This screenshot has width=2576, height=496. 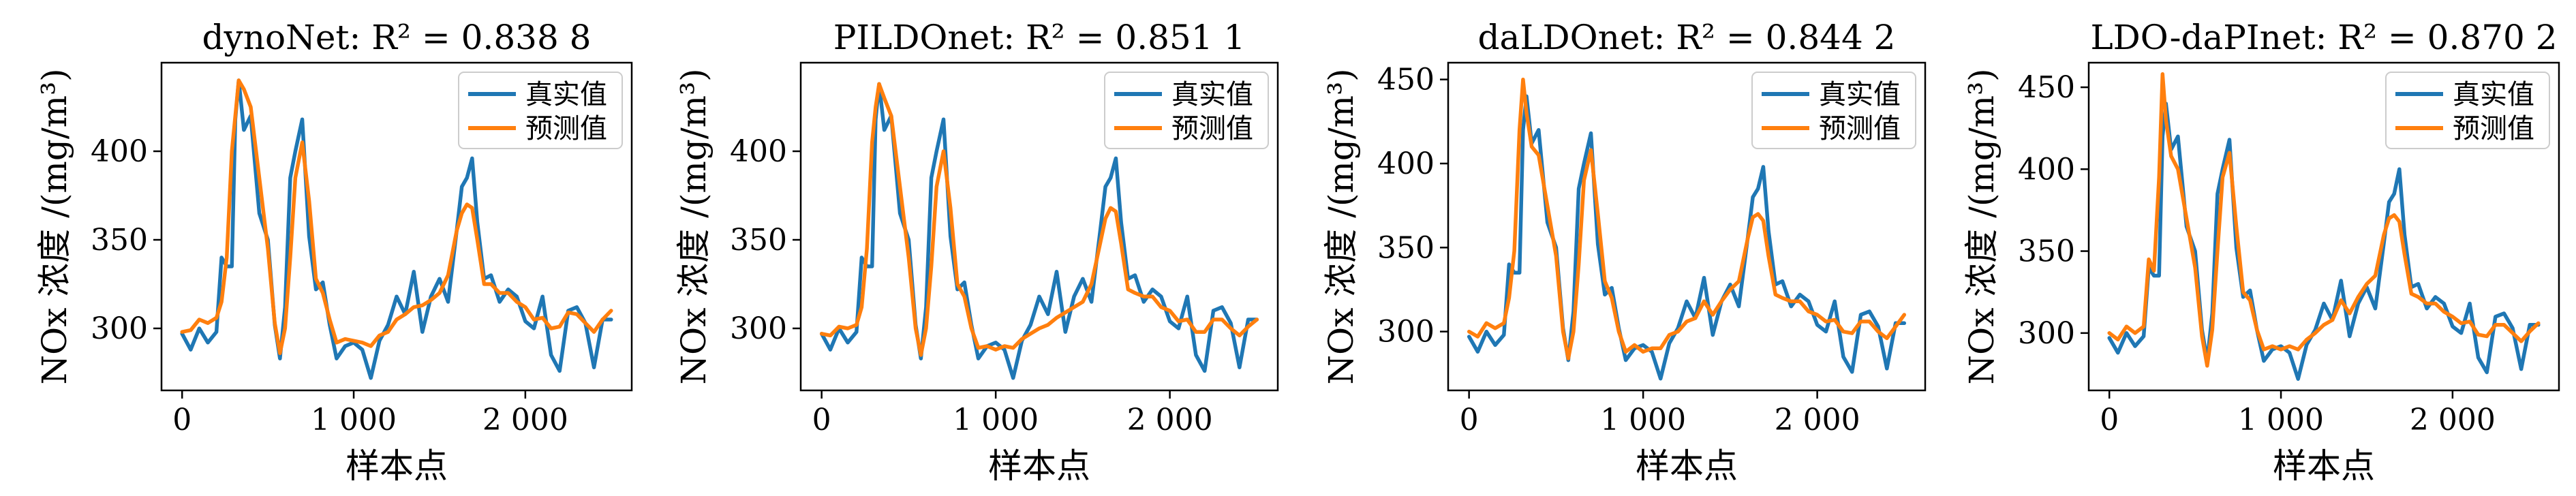 What do you see at coordinates (1687, 37) in the screenshot?
I see `chart-title: daLDOnet: R² = 0.844 2` at bounding box center [1687, 37].